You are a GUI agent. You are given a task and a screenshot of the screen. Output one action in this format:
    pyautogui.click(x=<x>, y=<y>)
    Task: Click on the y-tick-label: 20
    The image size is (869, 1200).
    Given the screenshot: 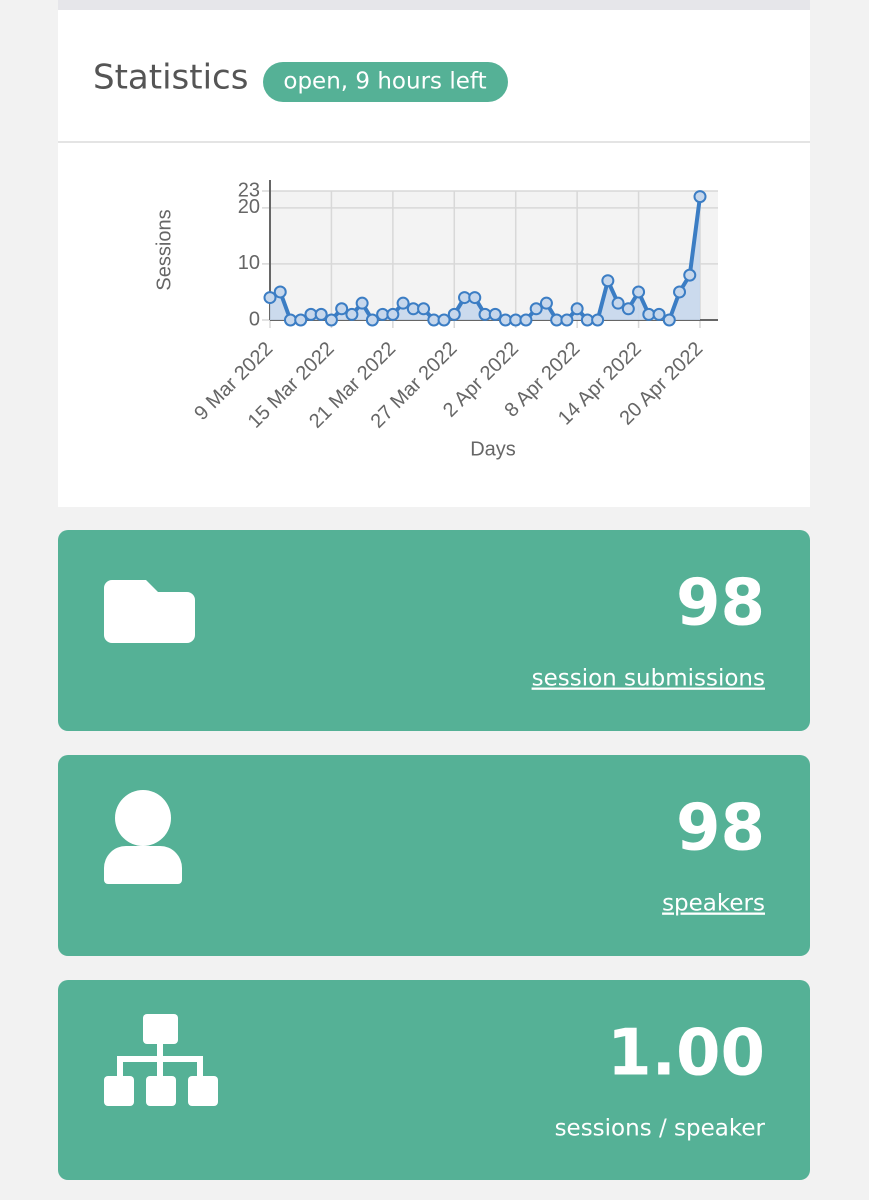 What is the action you would take?
    pyautogui.click(x=249, y=207)
    